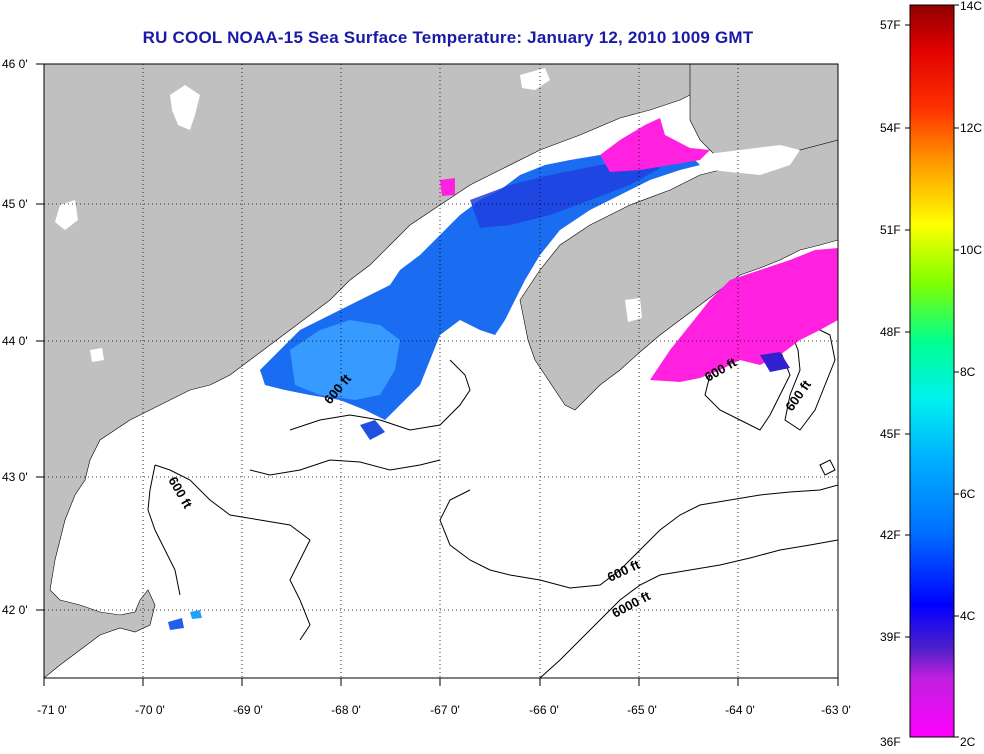 Image resolution: width=984 pixels, height=754 pixels. I want to click on colorbar-f-label: 48F, so click(890, 332).